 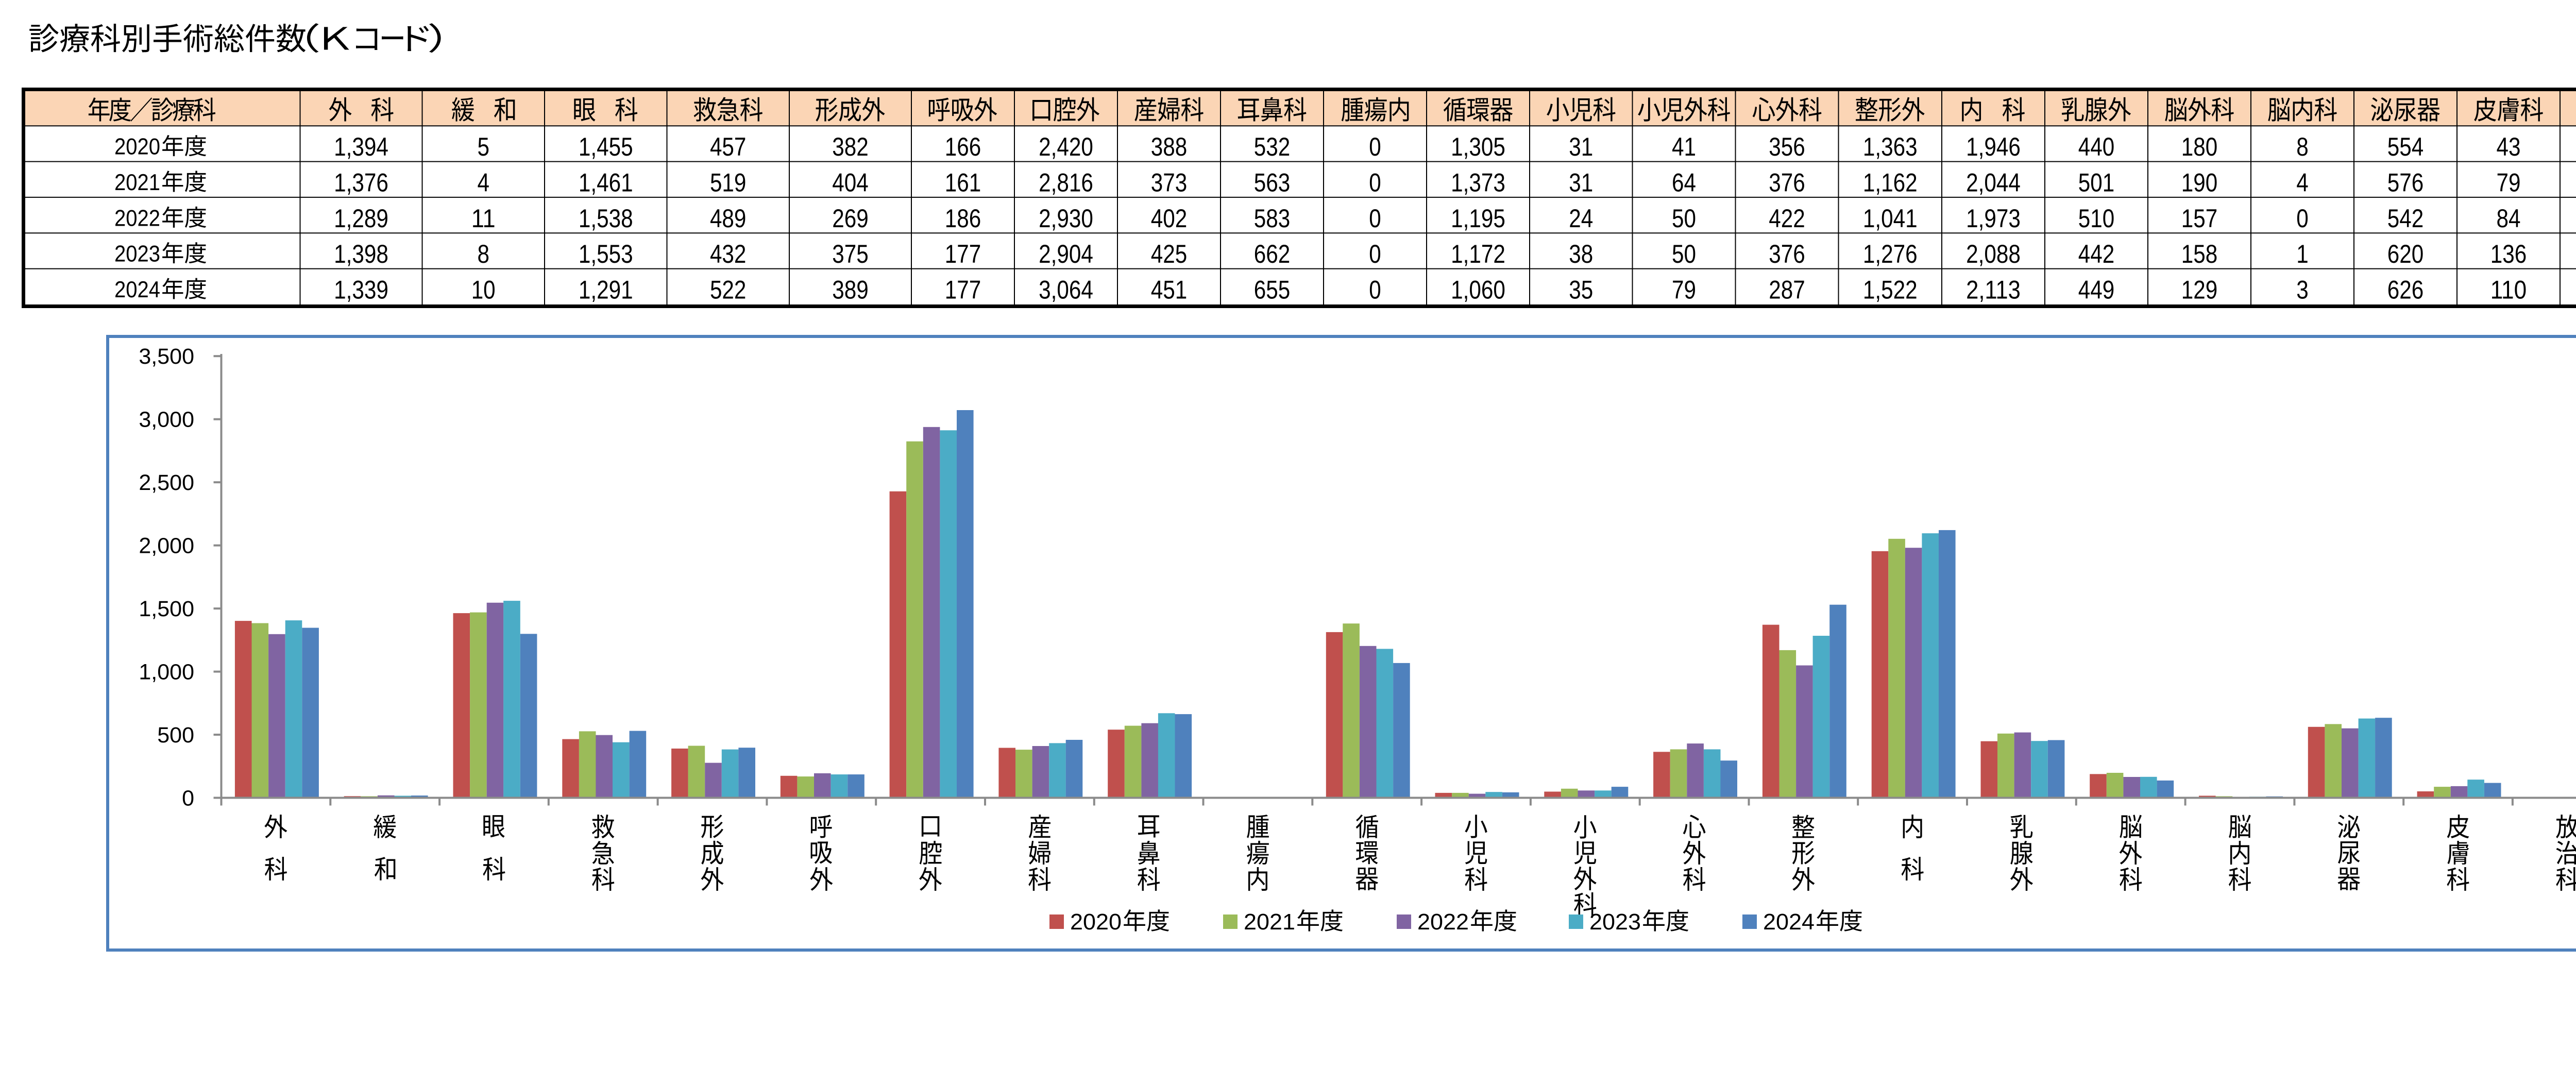 I want to click on svg-text: 161, so click(x=963, y=182).